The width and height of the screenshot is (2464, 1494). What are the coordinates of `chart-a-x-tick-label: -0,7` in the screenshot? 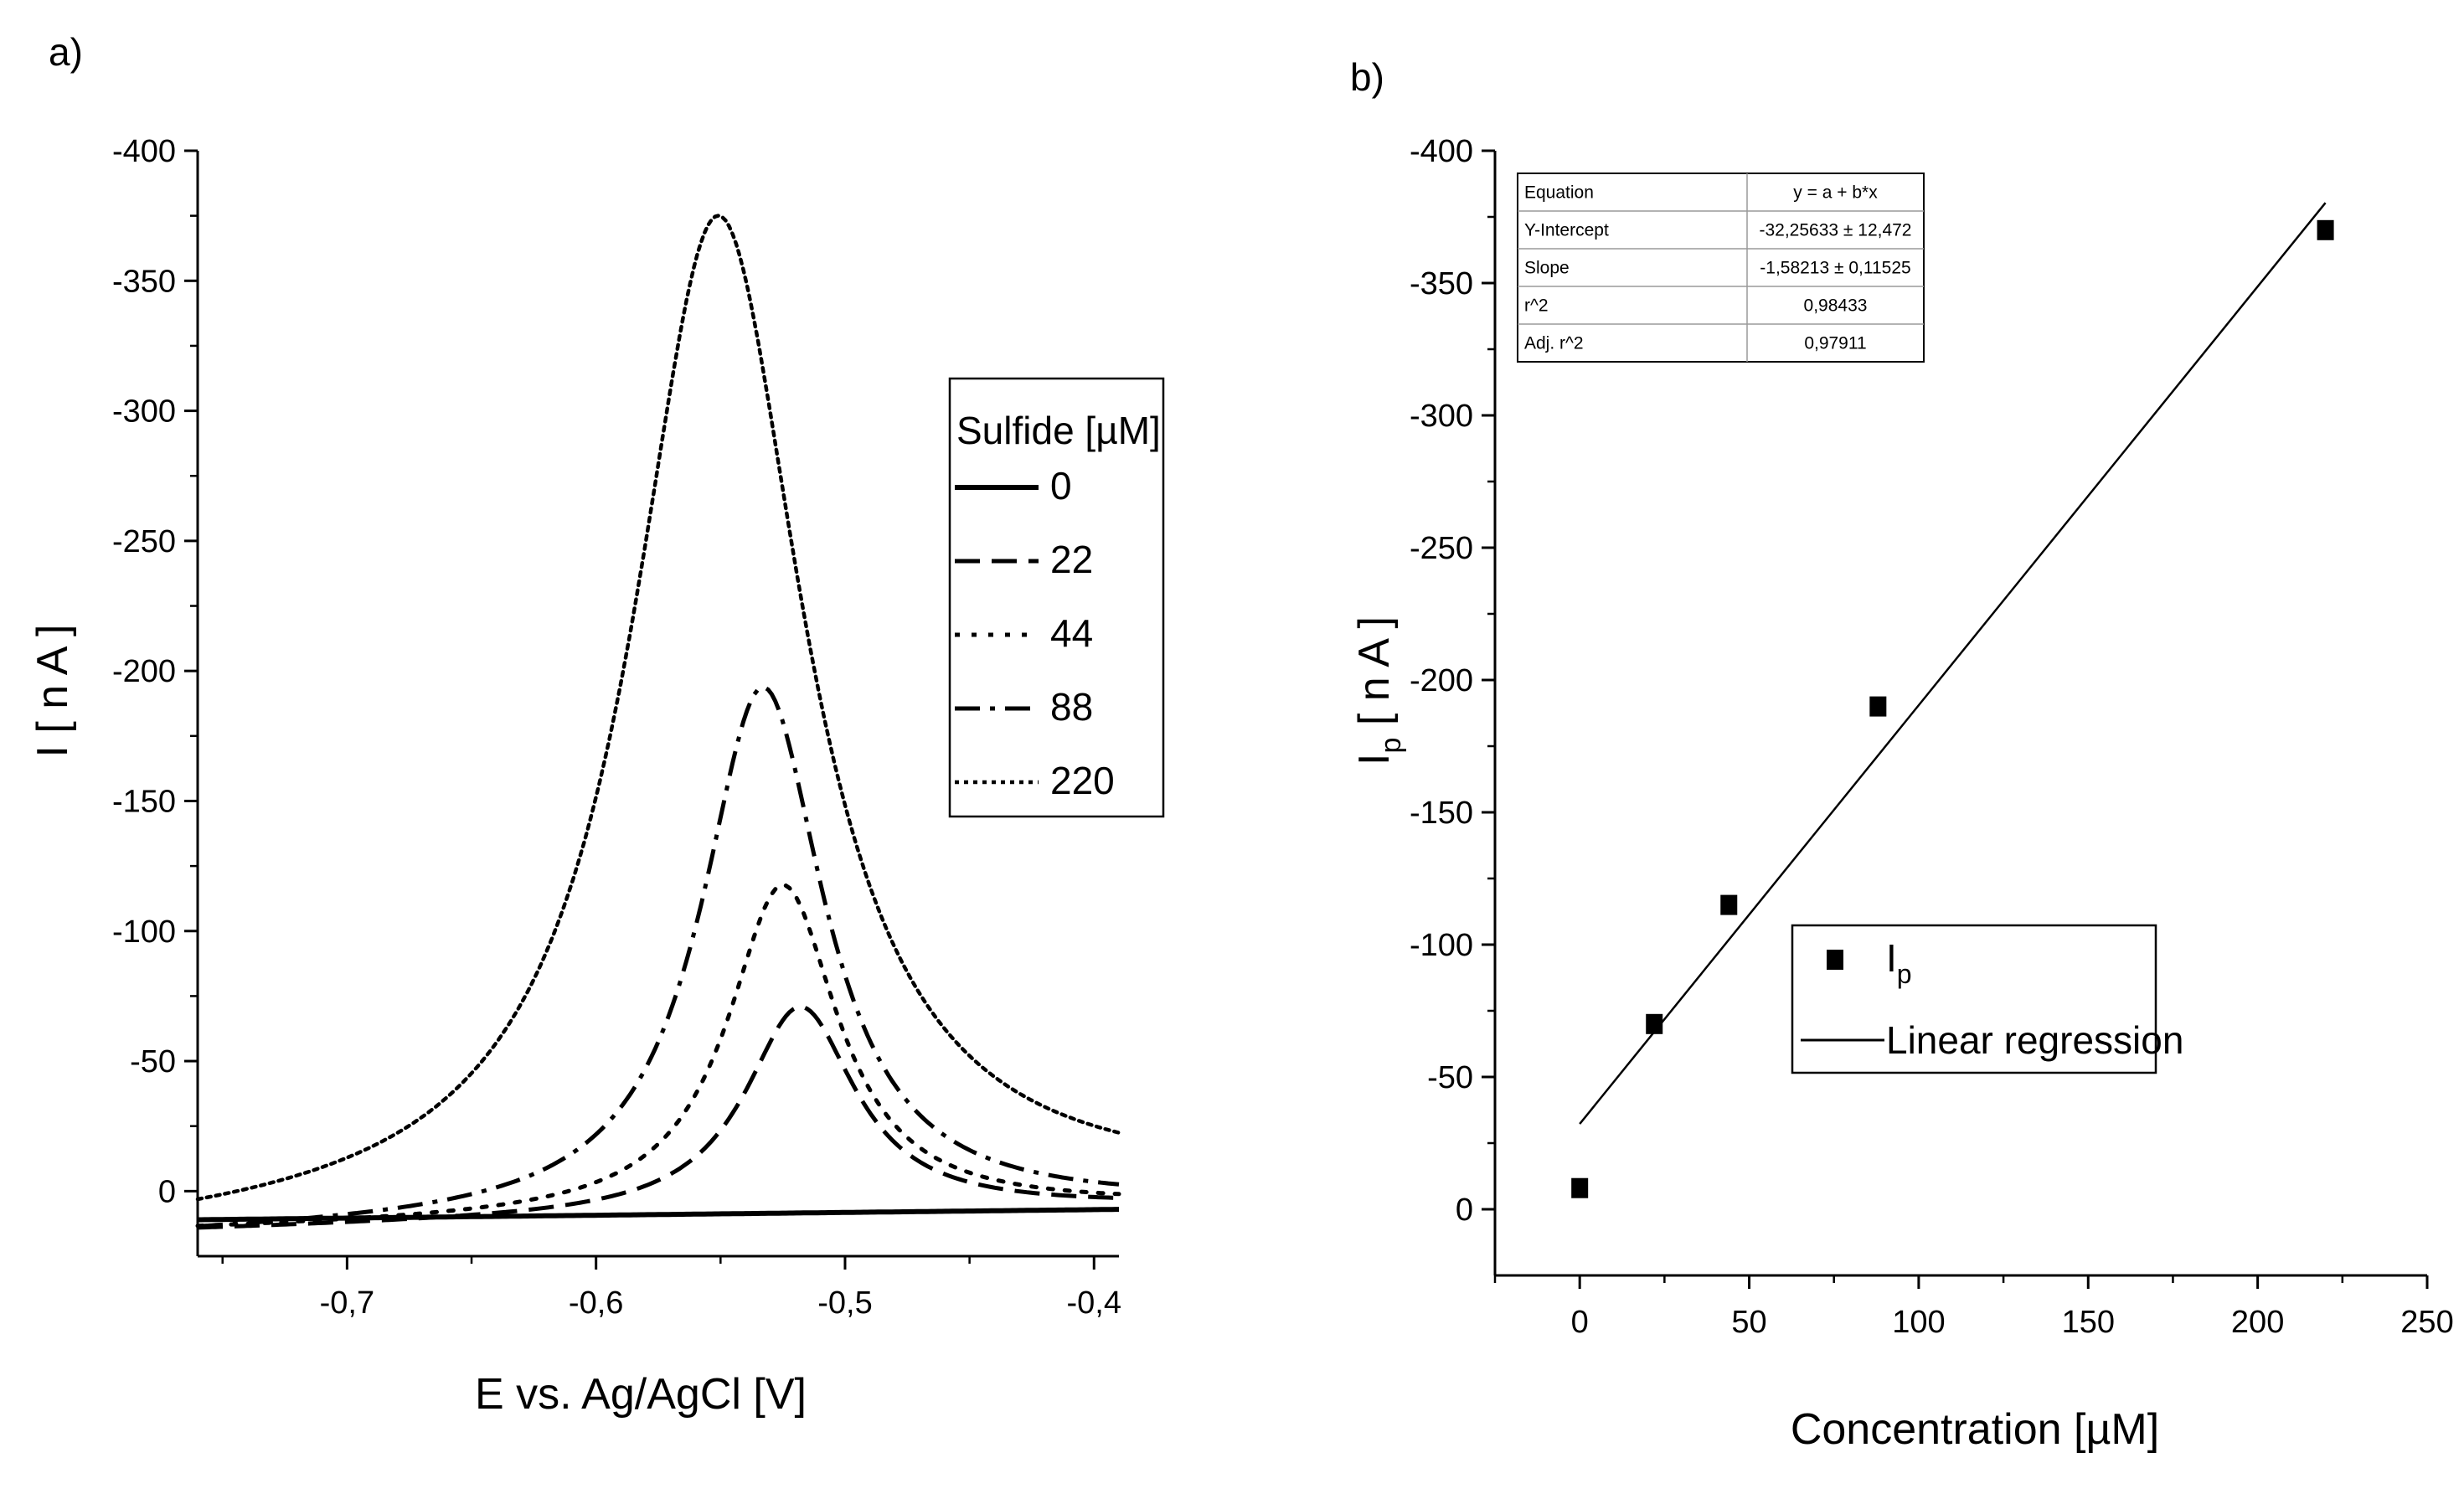 It's located at (347, 1303).